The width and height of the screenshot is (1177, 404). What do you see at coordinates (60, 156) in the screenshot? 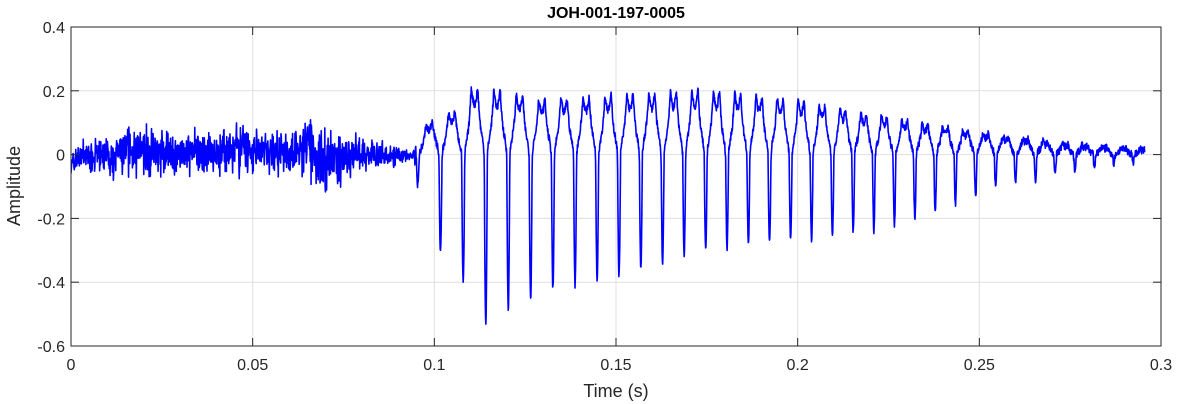
I see `y-tick-label: 0` at bounding box center [60, 156].